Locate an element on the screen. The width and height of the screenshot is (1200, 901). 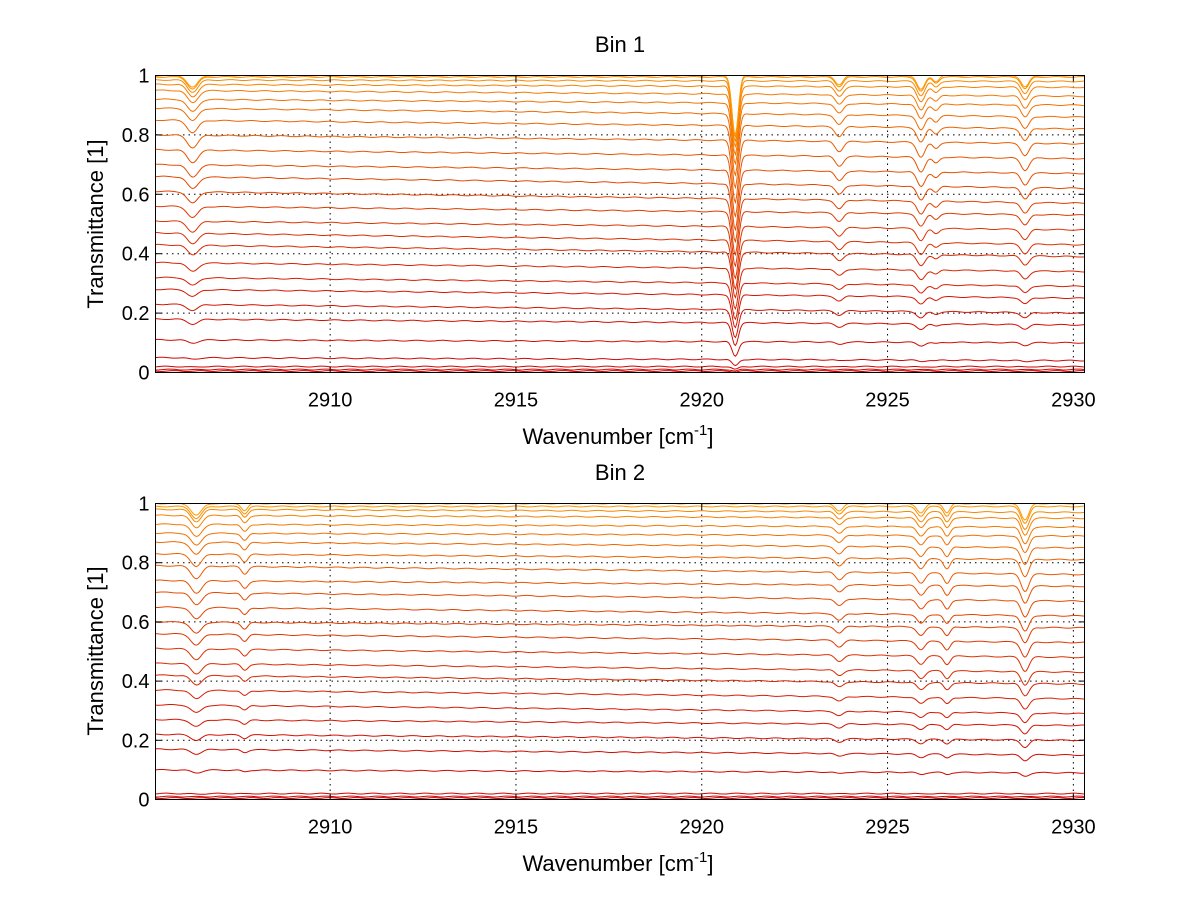
y-axis-label-bin-1: Transmittance [1] is located at coordinates (95, 223).